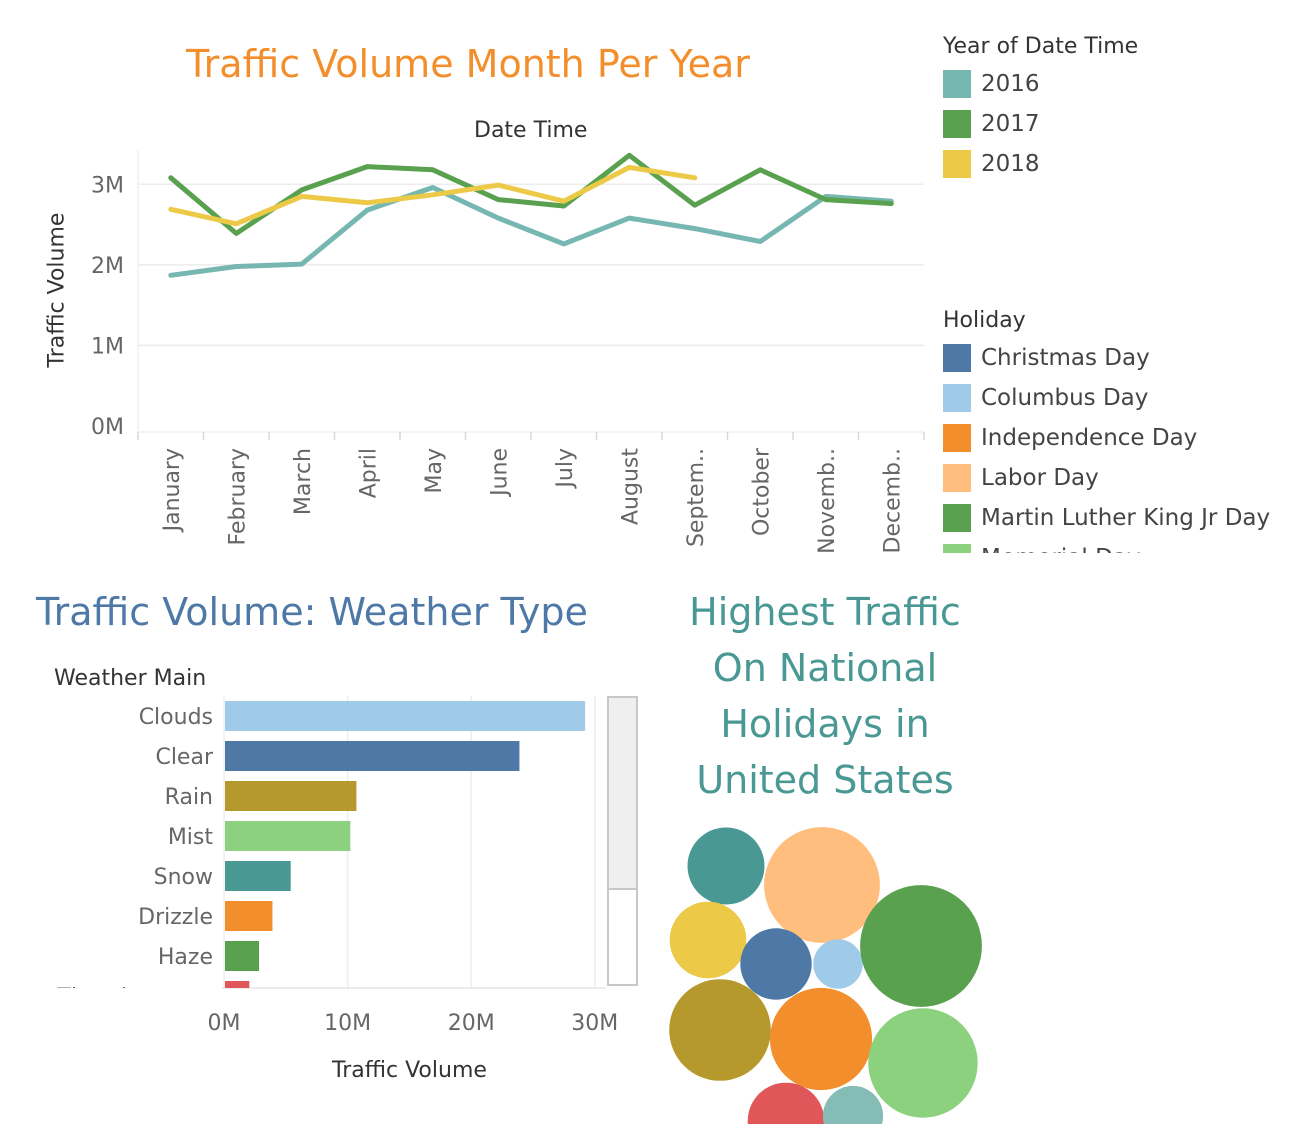 This screenshot has width=1298, height=1124. Describe the element at coordinates (630, 486) in the screenshot. I see `line-chart-x-tick-label: August` at that location.